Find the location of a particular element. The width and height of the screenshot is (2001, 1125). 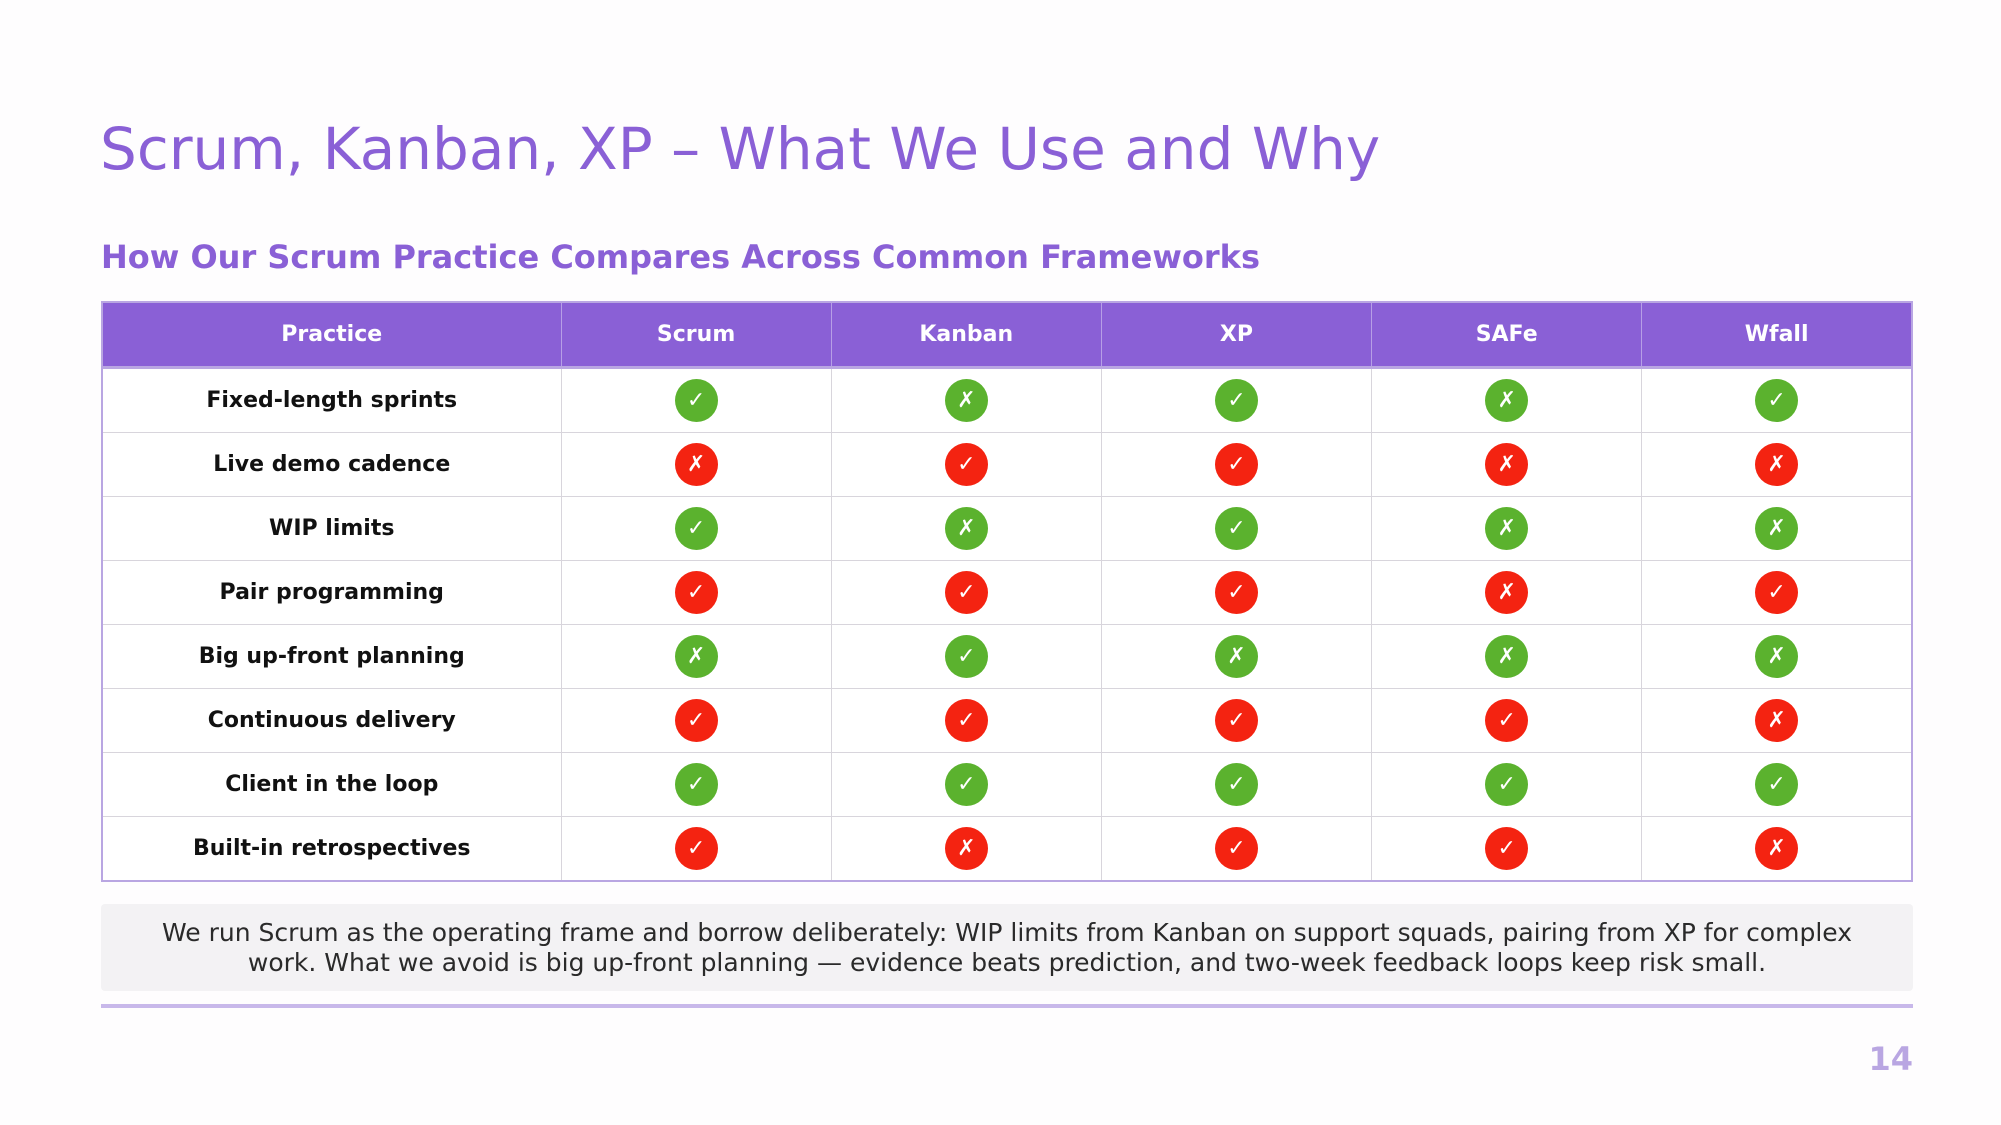

practice-label: Fixed-length sprints is located at coordinates (331, 400).